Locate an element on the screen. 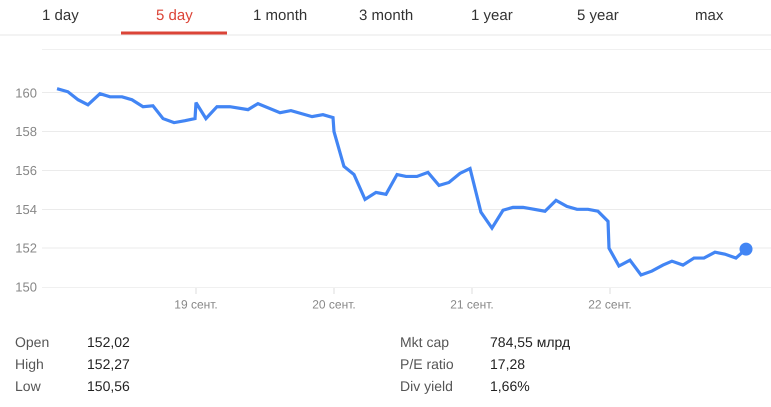 This screenshot has height=407, width=771. x-tick-label: 20 сент. is located at coordinates (334, 304).